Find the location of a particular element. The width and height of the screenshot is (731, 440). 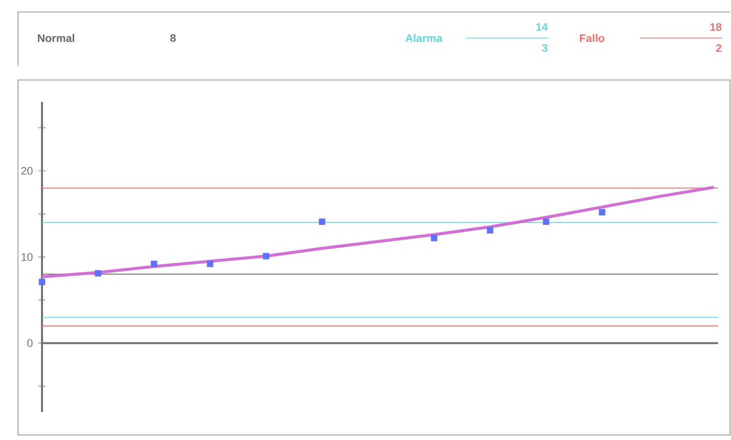

y-tick-label: 10 is located at coordinates (27, 257).